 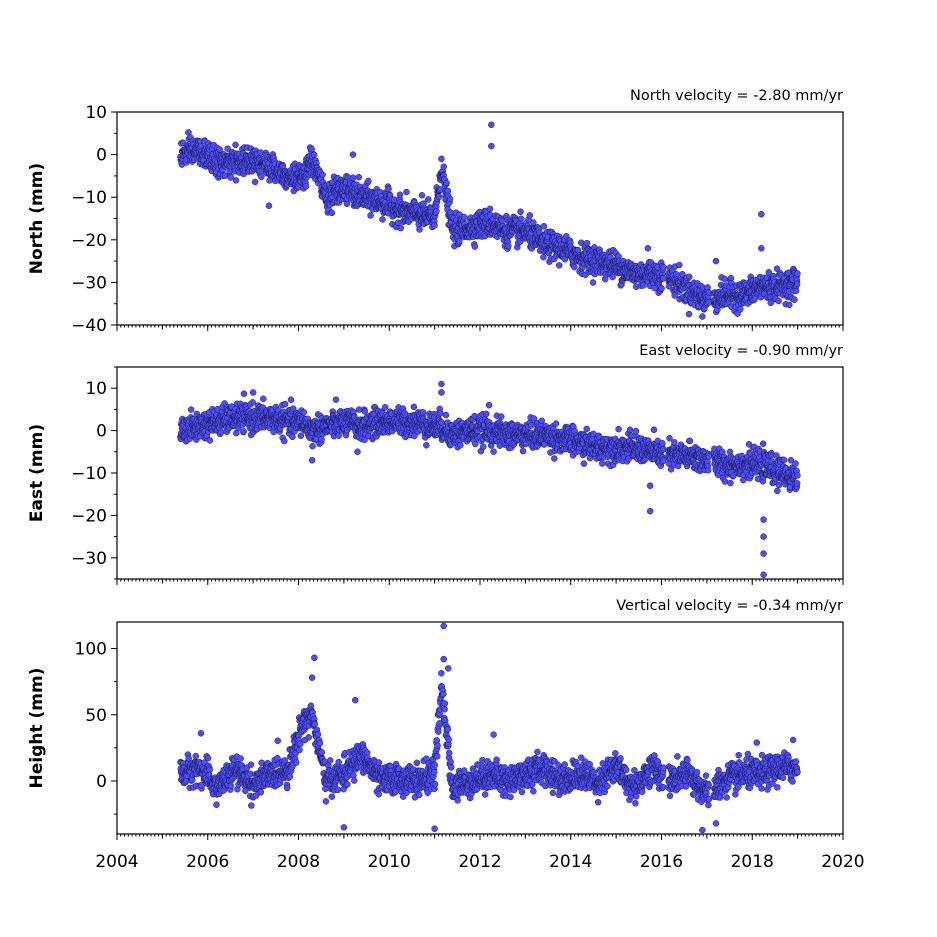 What do you see at coordinates (96, 389) in the screenshot?
I see `y-tick-label-east: 10` at bounding box center [96, 389].